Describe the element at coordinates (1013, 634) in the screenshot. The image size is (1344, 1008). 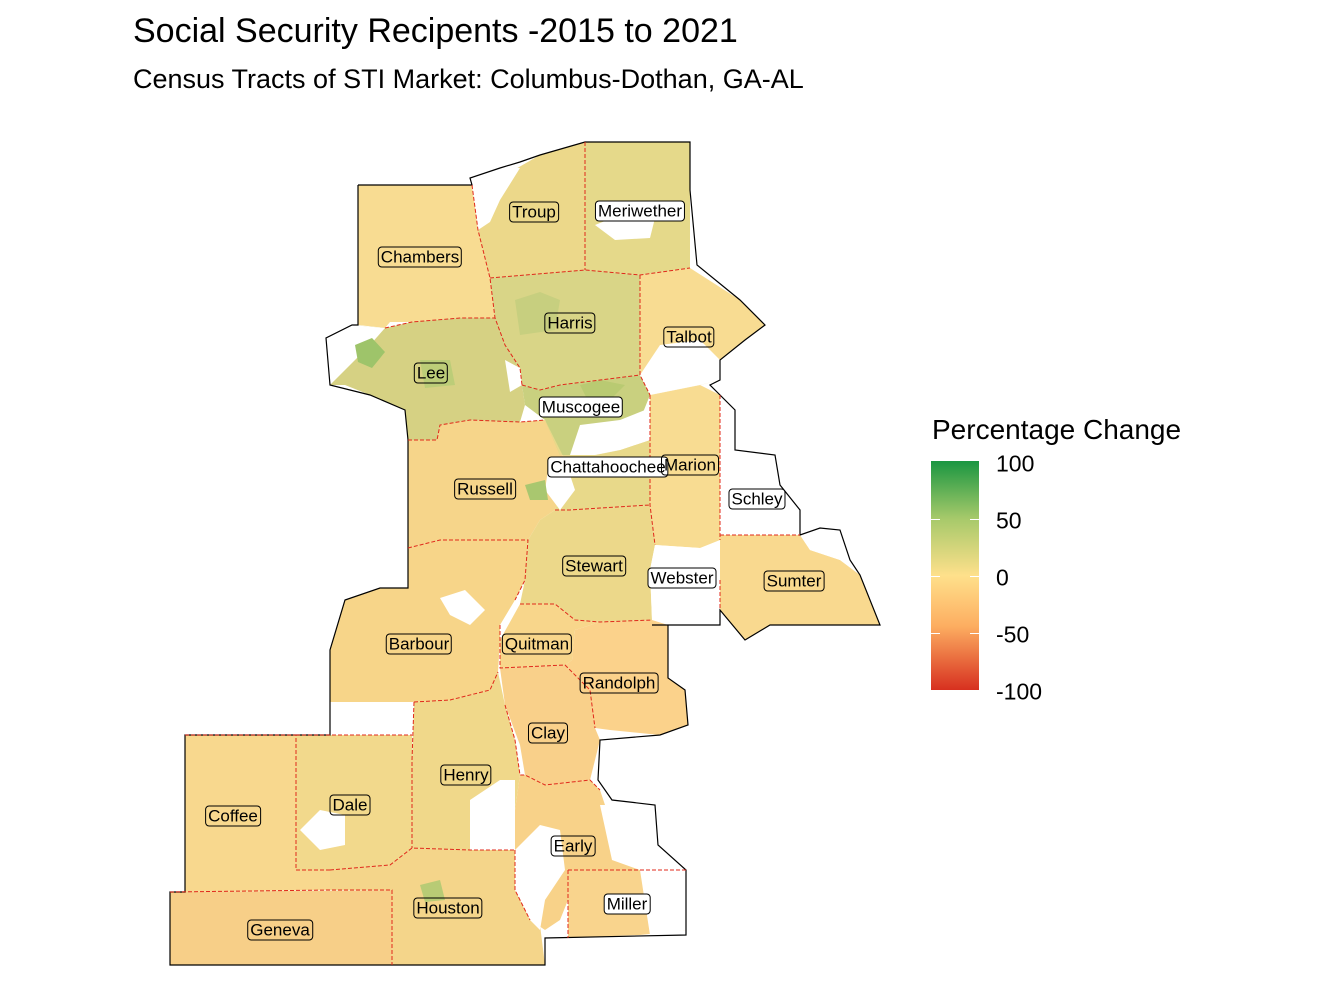
I see `legend-tick-minus-50: -50` at that location.